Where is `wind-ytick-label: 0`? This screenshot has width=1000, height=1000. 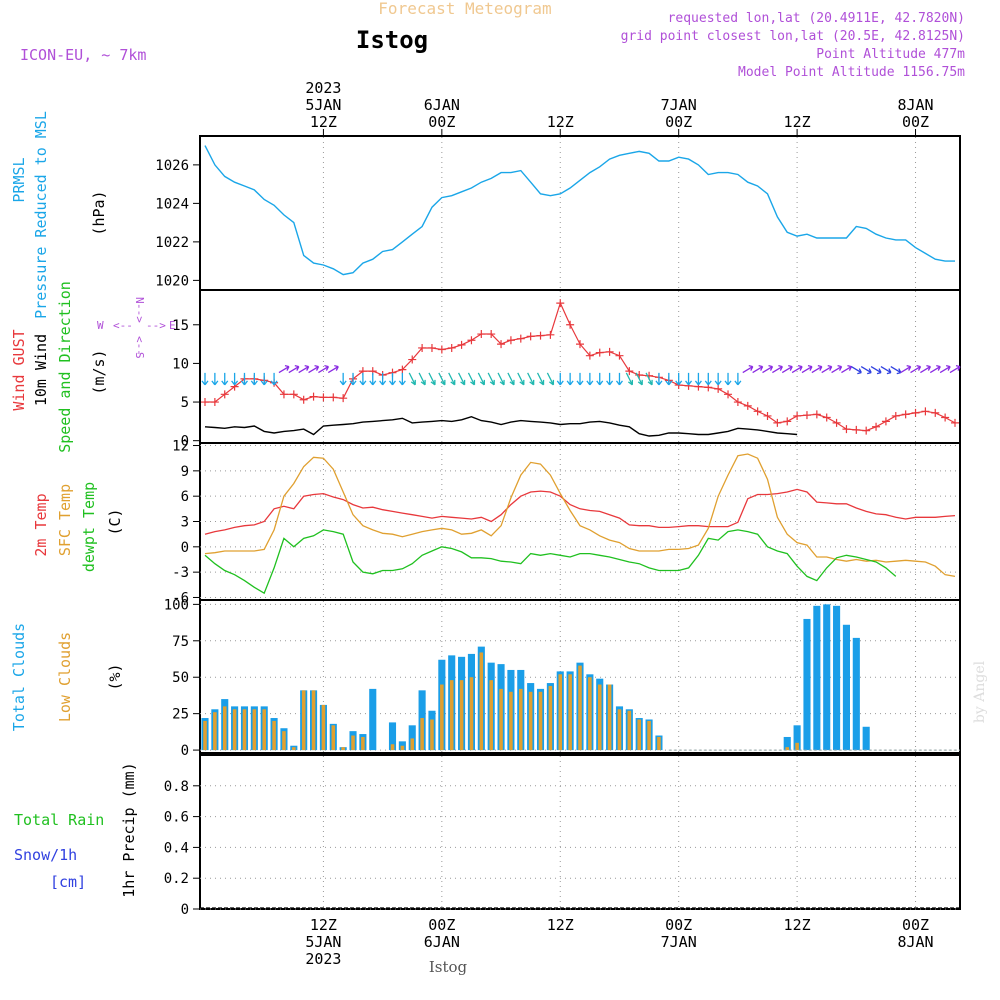 wind-ytick-label: 0 is located at coordinates (185, 442).